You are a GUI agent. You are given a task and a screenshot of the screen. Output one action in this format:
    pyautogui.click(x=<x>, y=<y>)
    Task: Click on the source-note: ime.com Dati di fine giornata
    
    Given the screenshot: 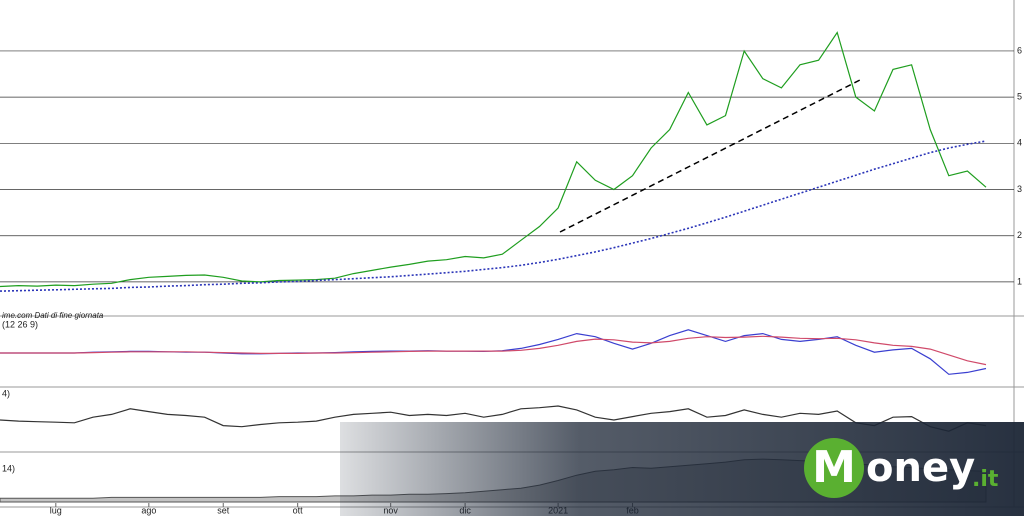 What is the action you would take?
    pyautogui.click(x=53, y=315)
    